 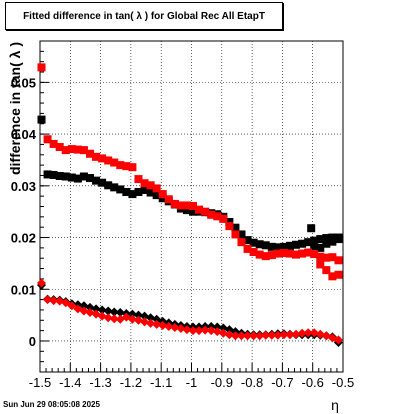 I want to click on timestamp-footer: Sun Jun 29 08:05:08 2025, so click(x=51, y=404).